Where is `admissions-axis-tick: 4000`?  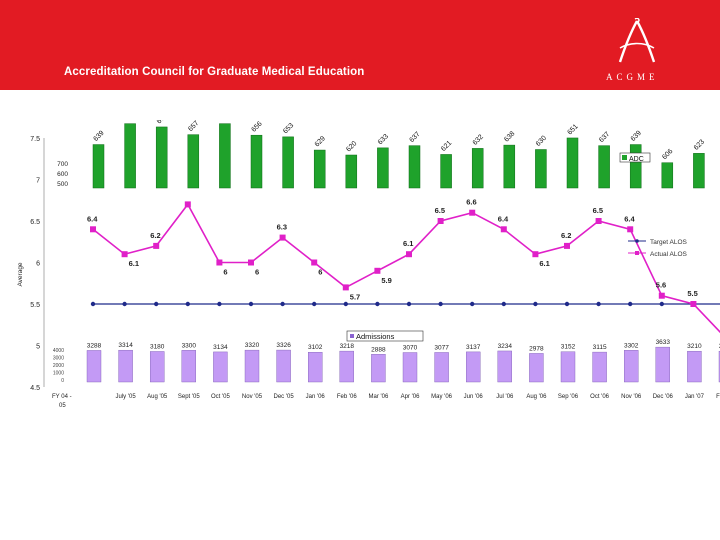
admissions-axis-tick: 4000 is located at coordinates (58, 351).